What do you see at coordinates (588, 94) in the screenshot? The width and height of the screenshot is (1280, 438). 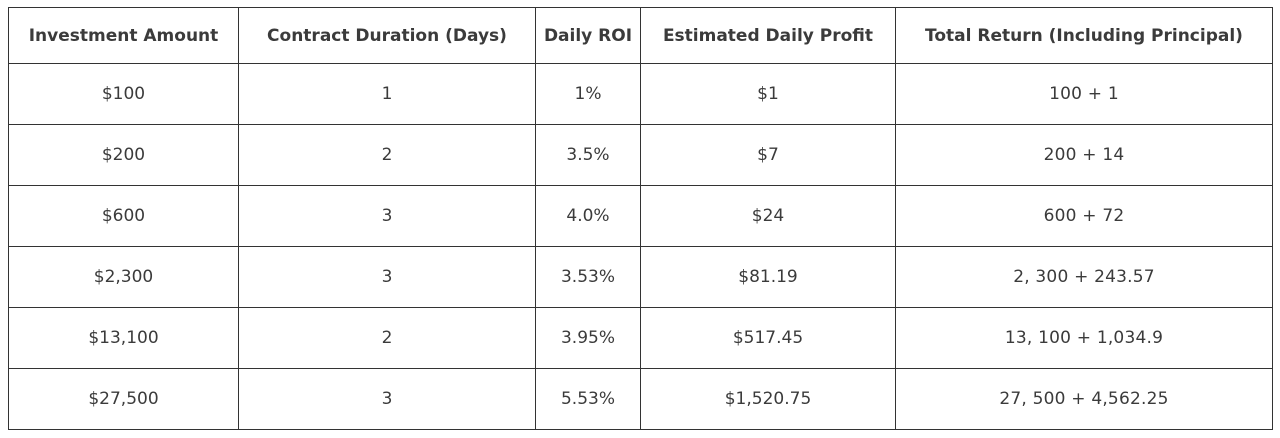 I see `table-cell-daily-roi: 1%` at bounding box center [588, 94].